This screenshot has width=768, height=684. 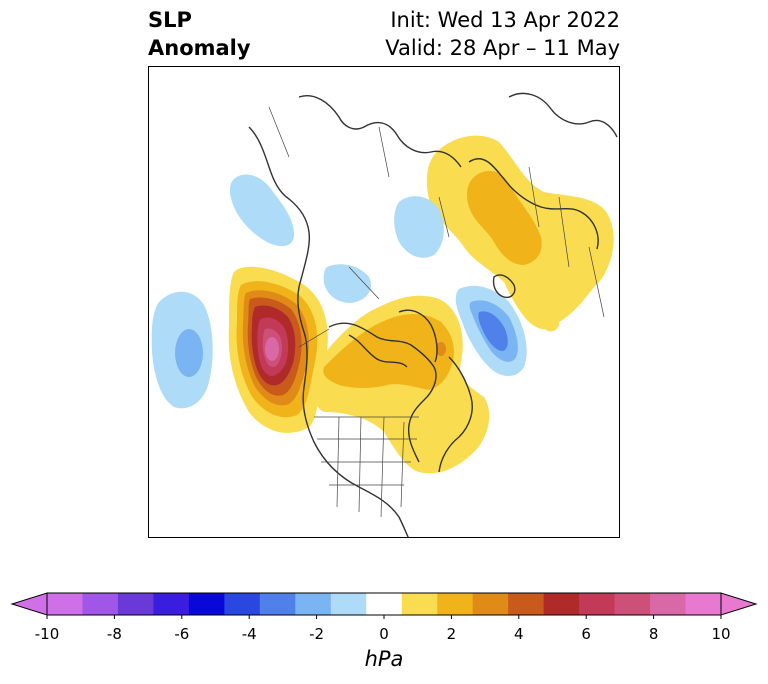 I want to click on init-date: Init: Wed 13 Apr 2022, so click(x=505, y=20).